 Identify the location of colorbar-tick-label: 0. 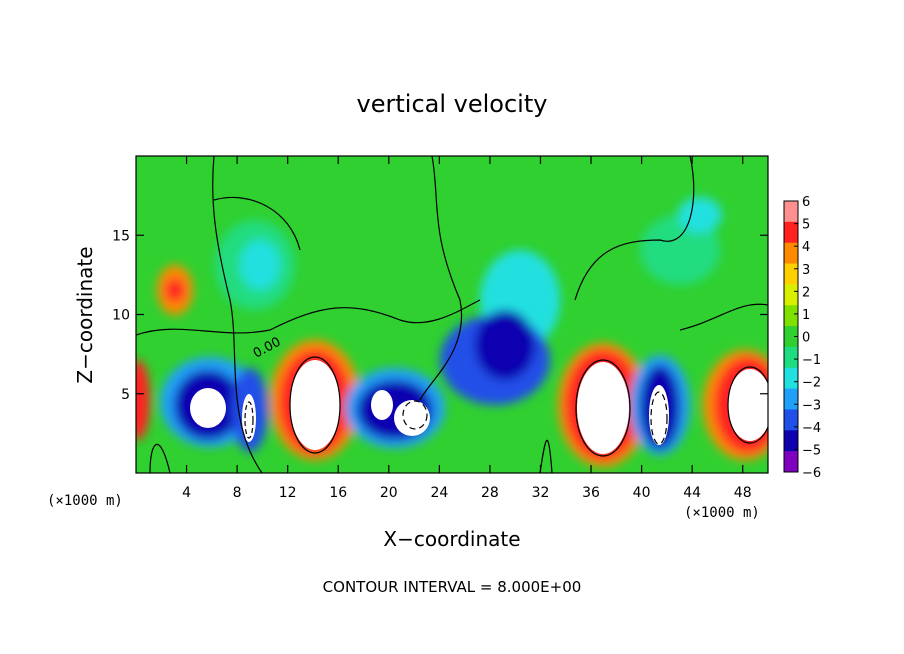
(806, 338).